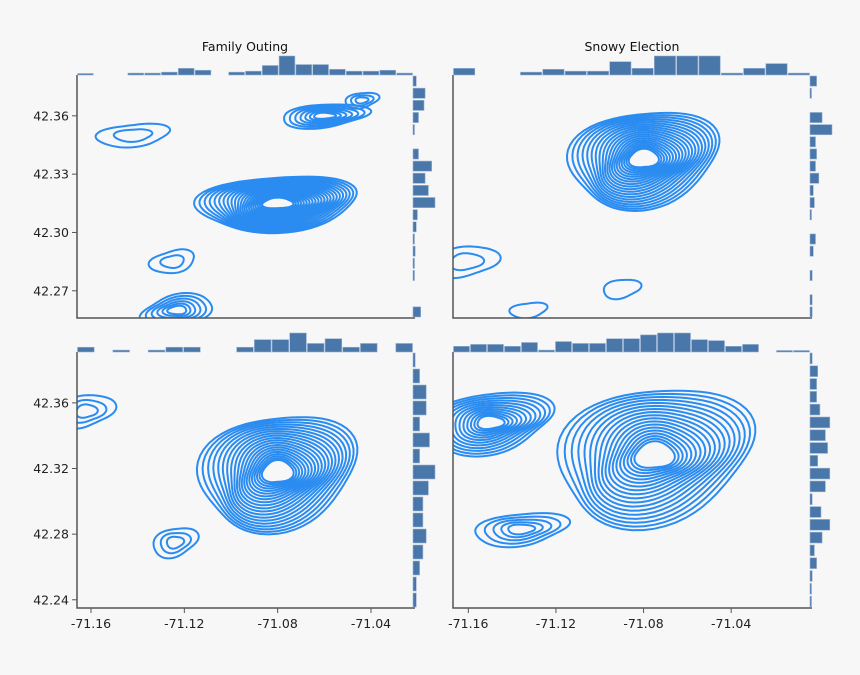 This screenshot has height=675, width=860. I want to click on panel-title: Snowy Election, so click(632, 46).